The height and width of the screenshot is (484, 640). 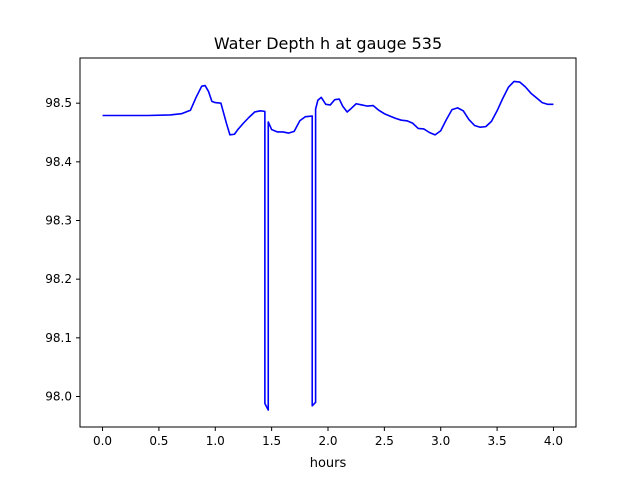 What do you see at coordinates (328, 43) in the screenshot?
I see `chart-title: Water Depth h at gauge 535` at bounding box center [328, 43].